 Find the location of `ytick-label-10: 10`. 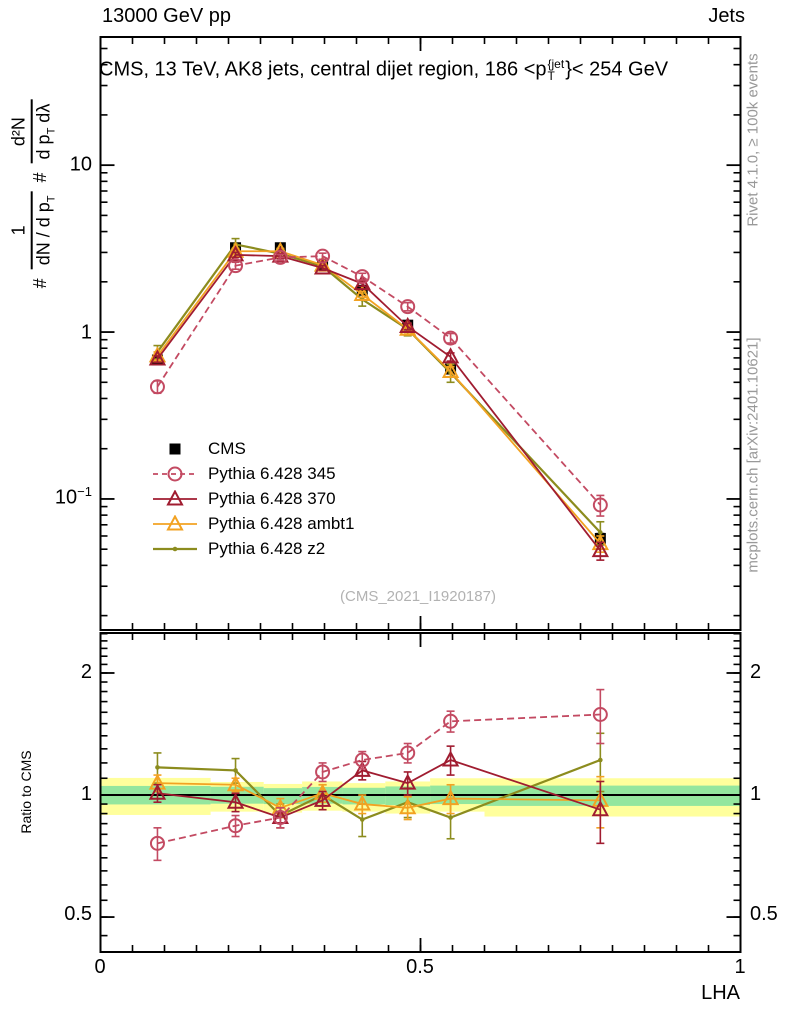

ytick-label-10: 10 is located at coordinates (80, 164).